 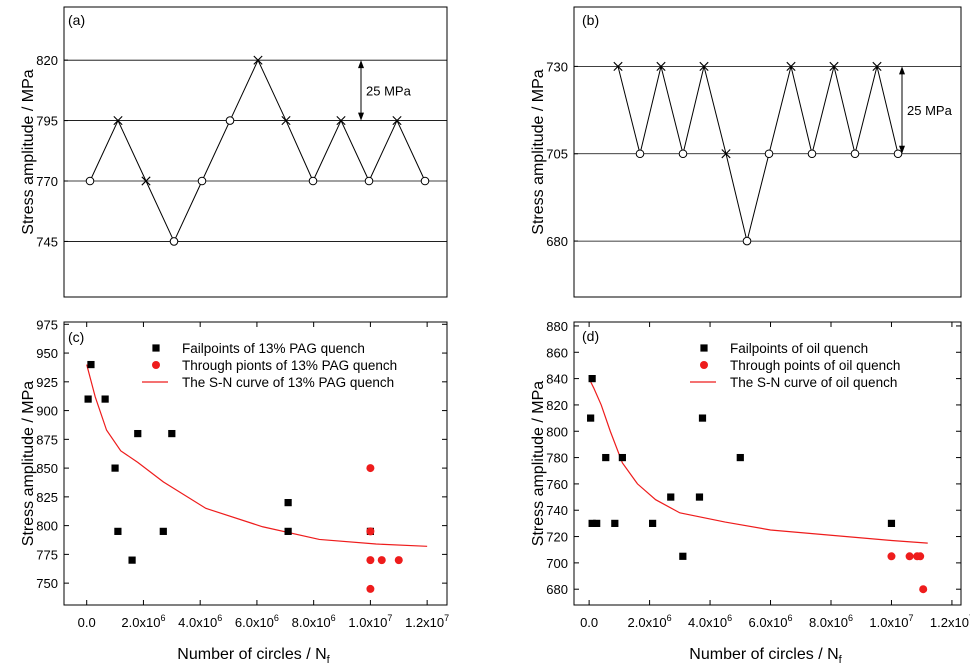 What do you see at coordinates (770, 621) in the screenshot?
I see `x-tick-label: 6.0x10⁶` at bounding box center [770, 621].